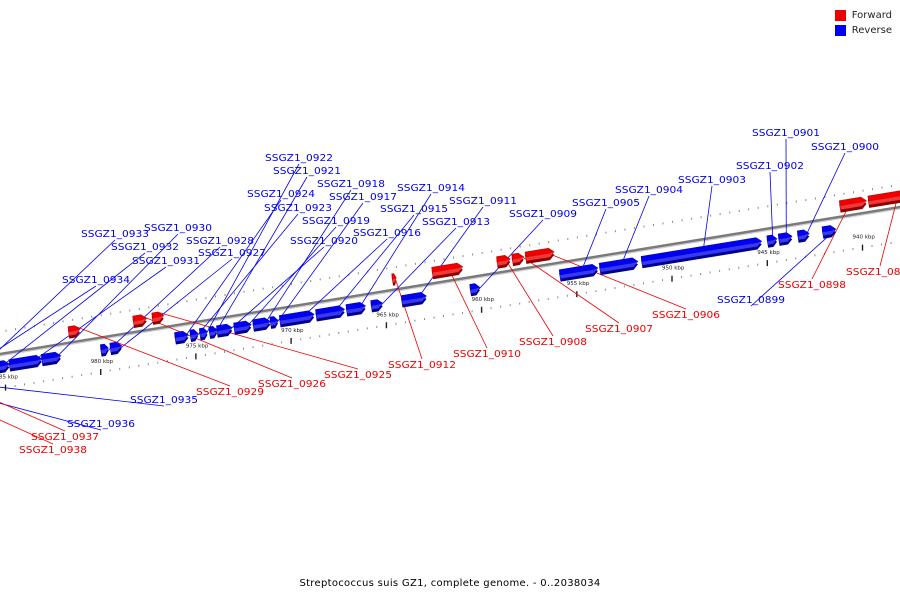 The height and width of the screenshot is (600, 900). Describe the element at coordinates (712, 180) in the screenshot. I see `gene-label-SSGZ1_0903: SSGZ1_0903` at that location.